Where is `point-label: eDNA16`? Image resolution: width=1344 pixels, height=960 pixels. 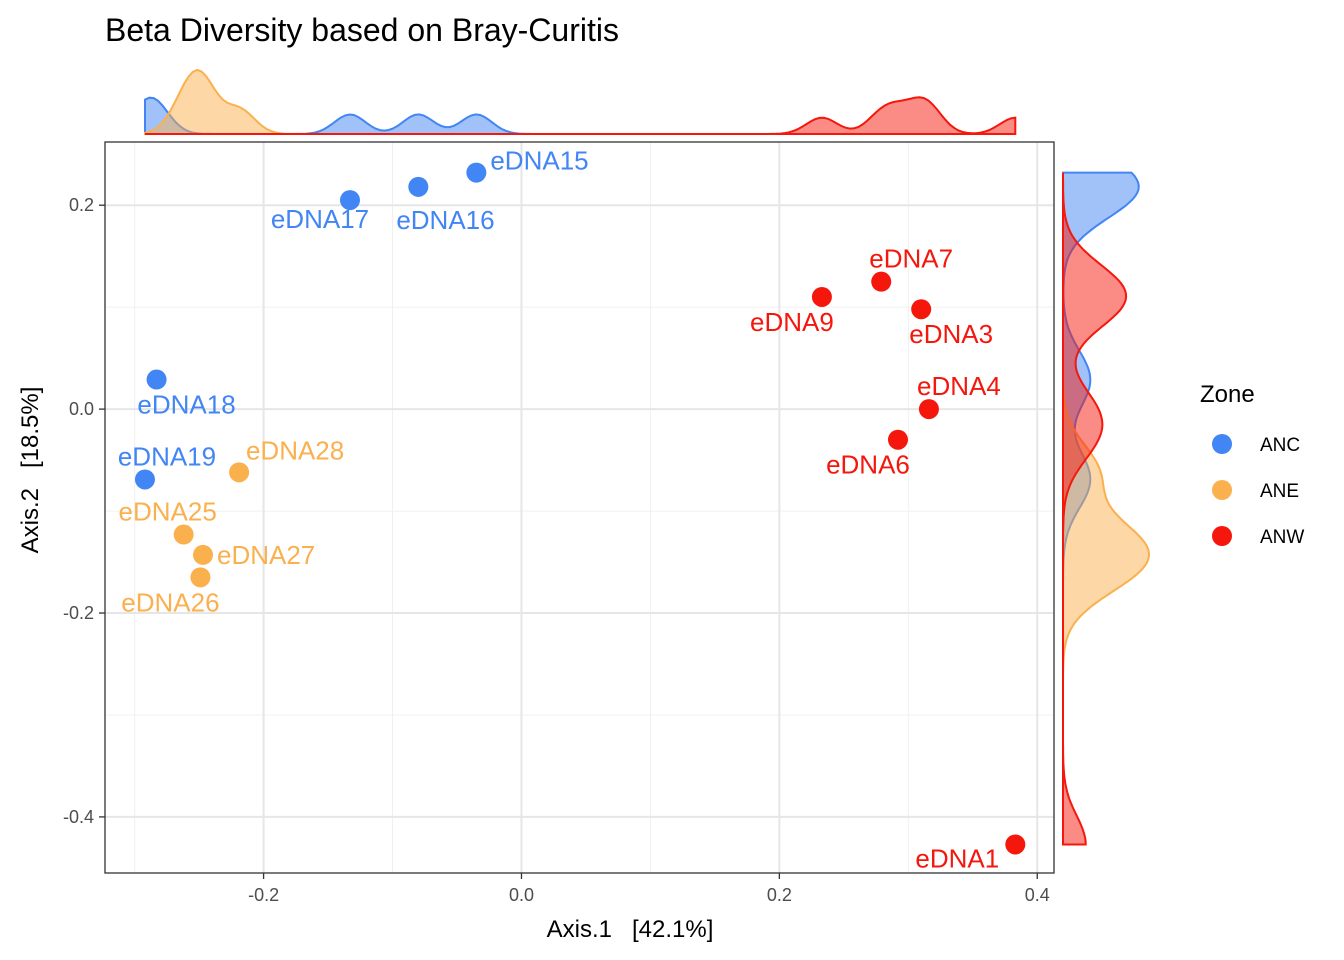
point-label: eDNA16 is located at coordinates (445, 220).